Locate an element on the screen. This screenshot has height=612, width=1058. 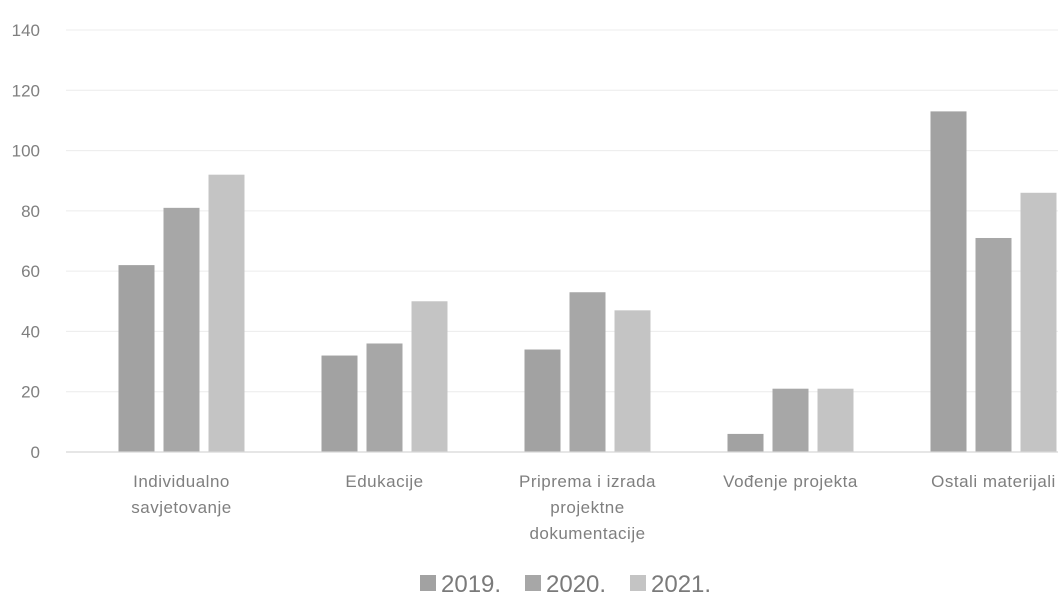
legend-label-2021: 2021. is located at coordinates (681, 584).